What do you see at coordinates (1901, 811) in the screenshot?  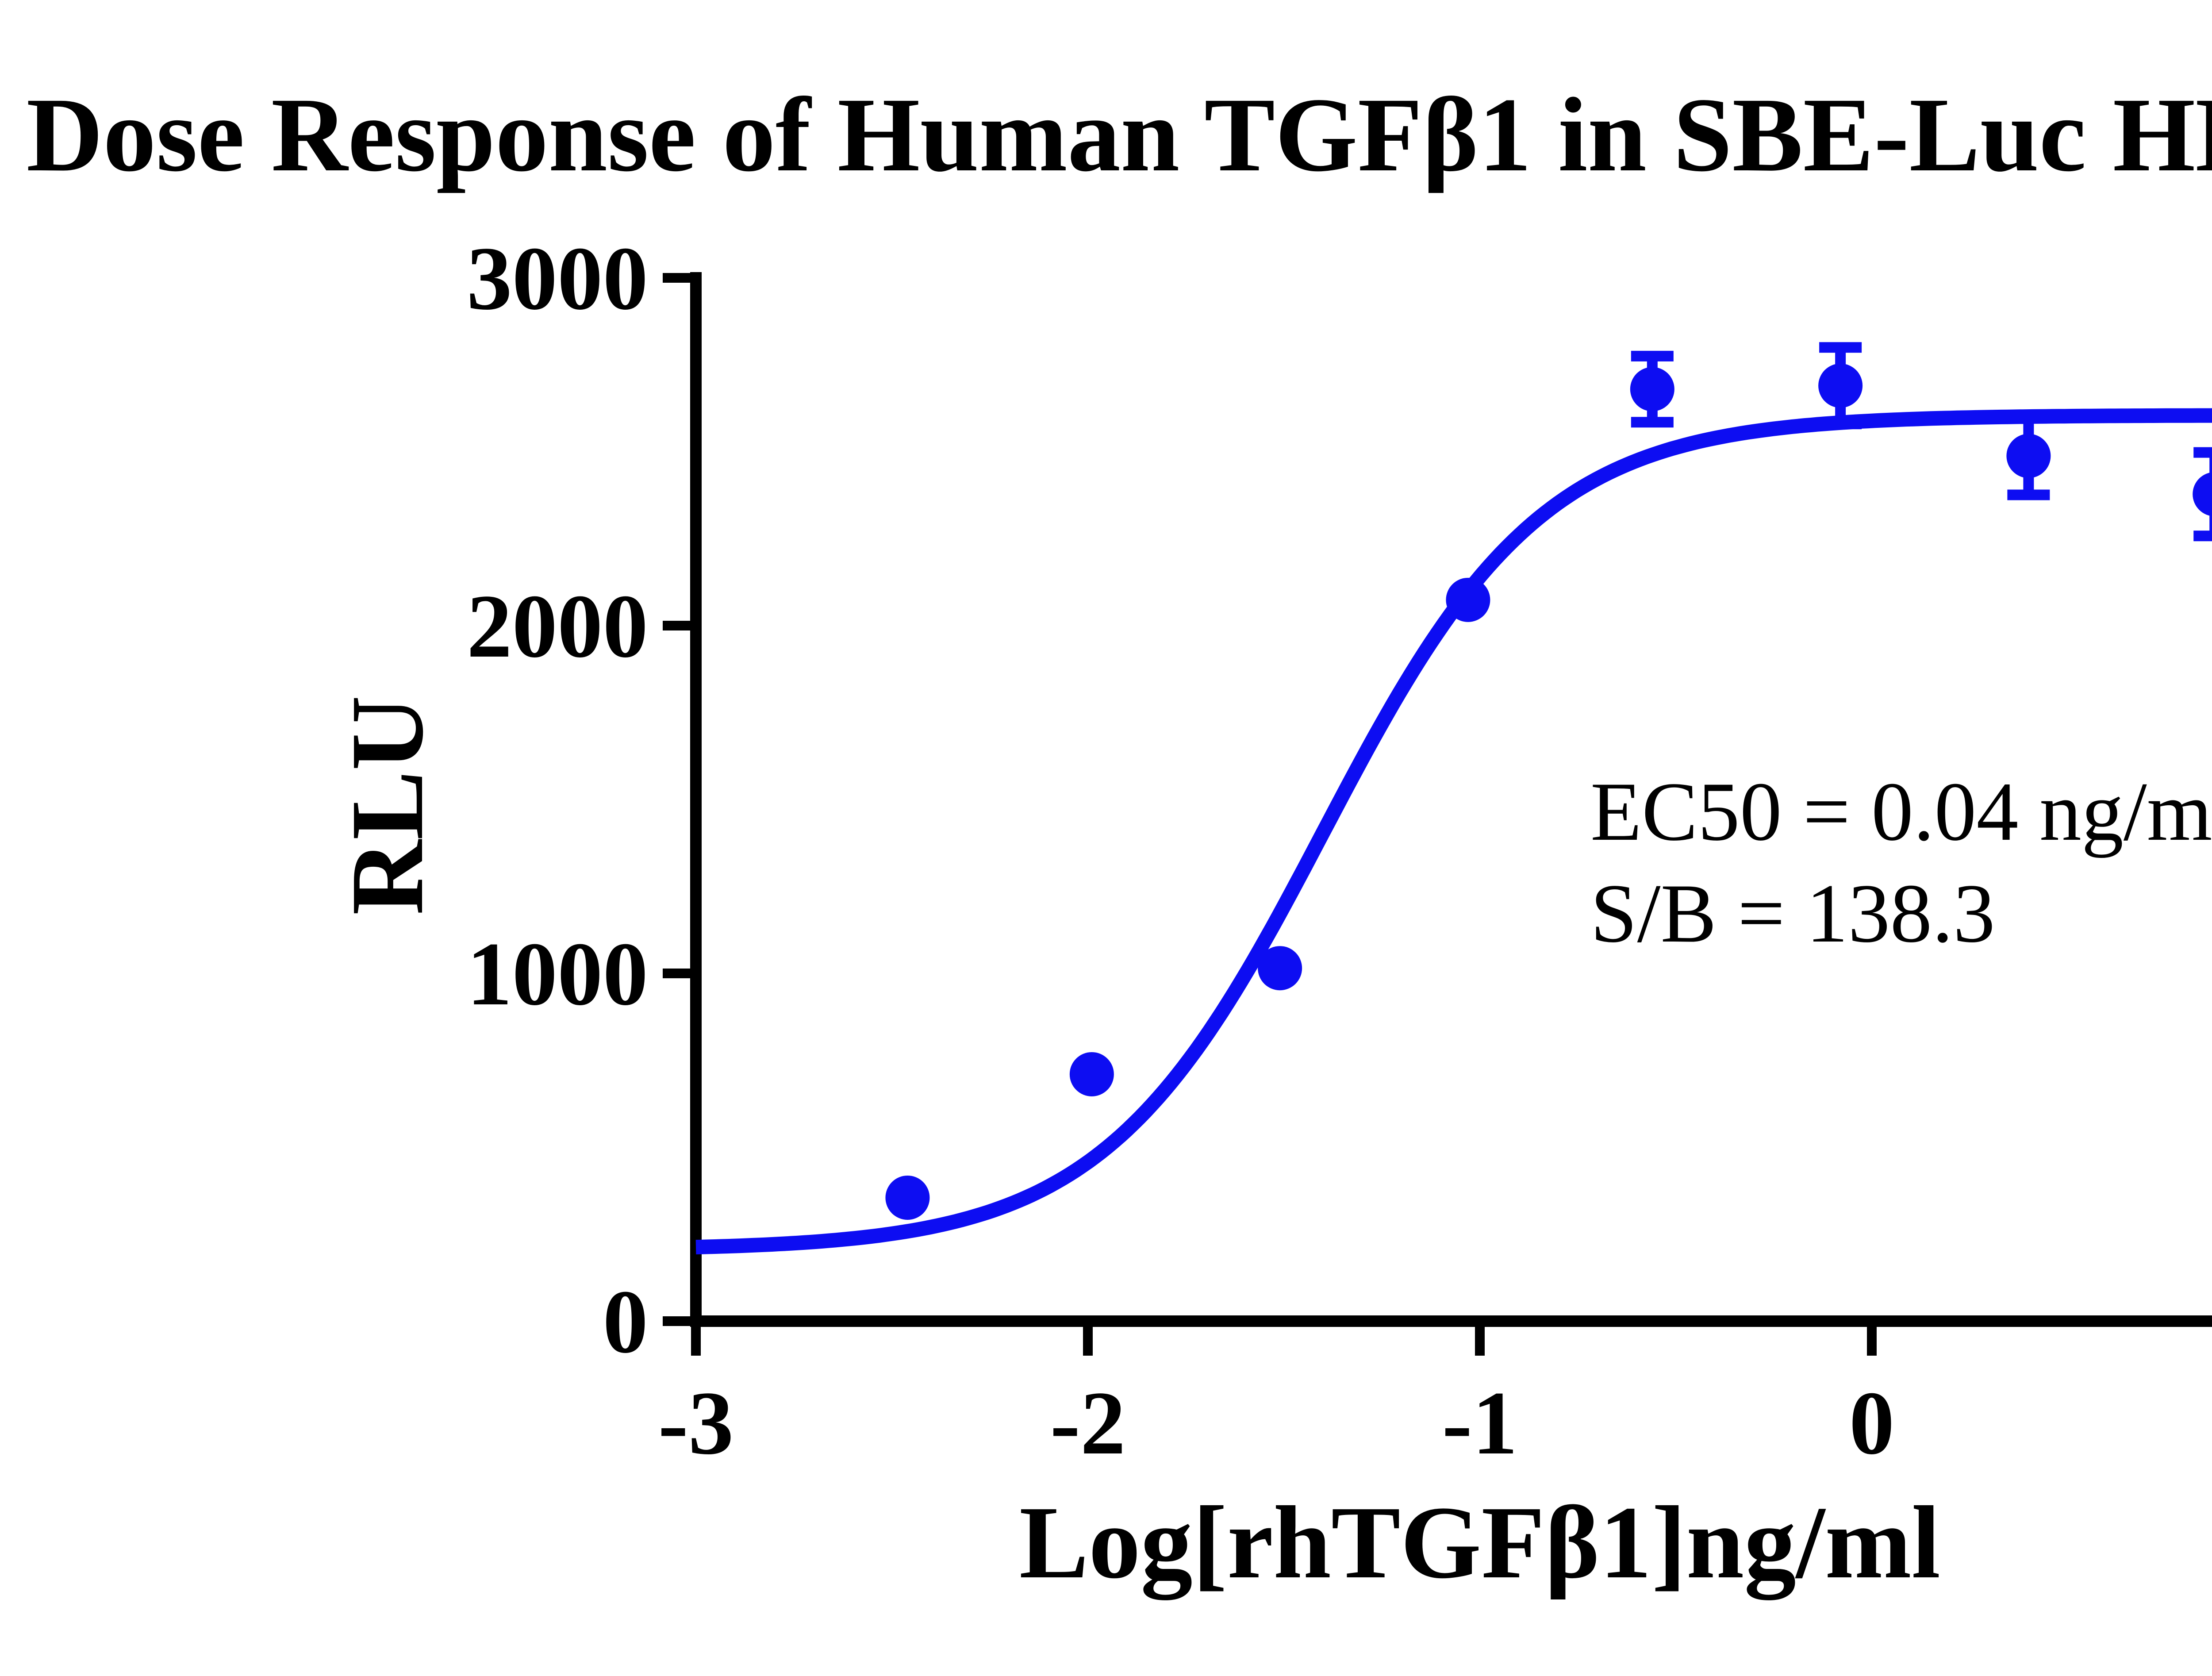 I see `ec50-annotation: EC50 = 0.04 ng/ml` at bounding box center [1901, 811].